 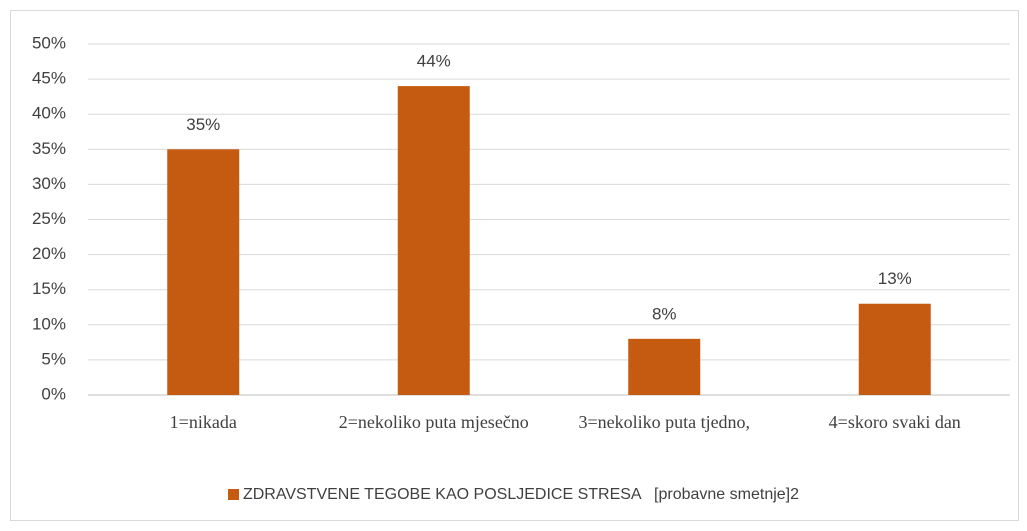 I want to click on data-label: 13%, so click(x=895, y=278).